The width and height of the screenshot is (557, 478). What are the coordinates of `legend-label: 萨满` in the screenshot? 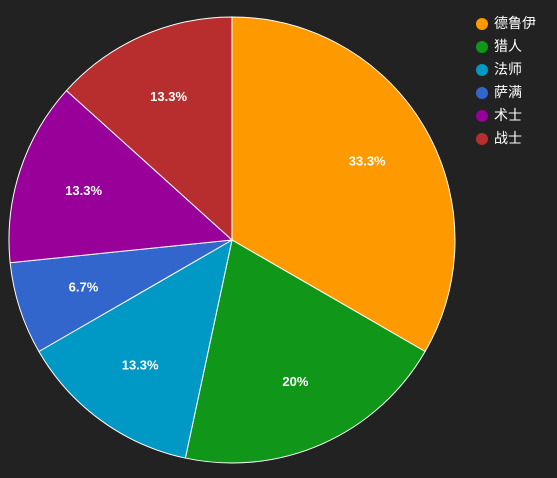 It's located at (508, 93).